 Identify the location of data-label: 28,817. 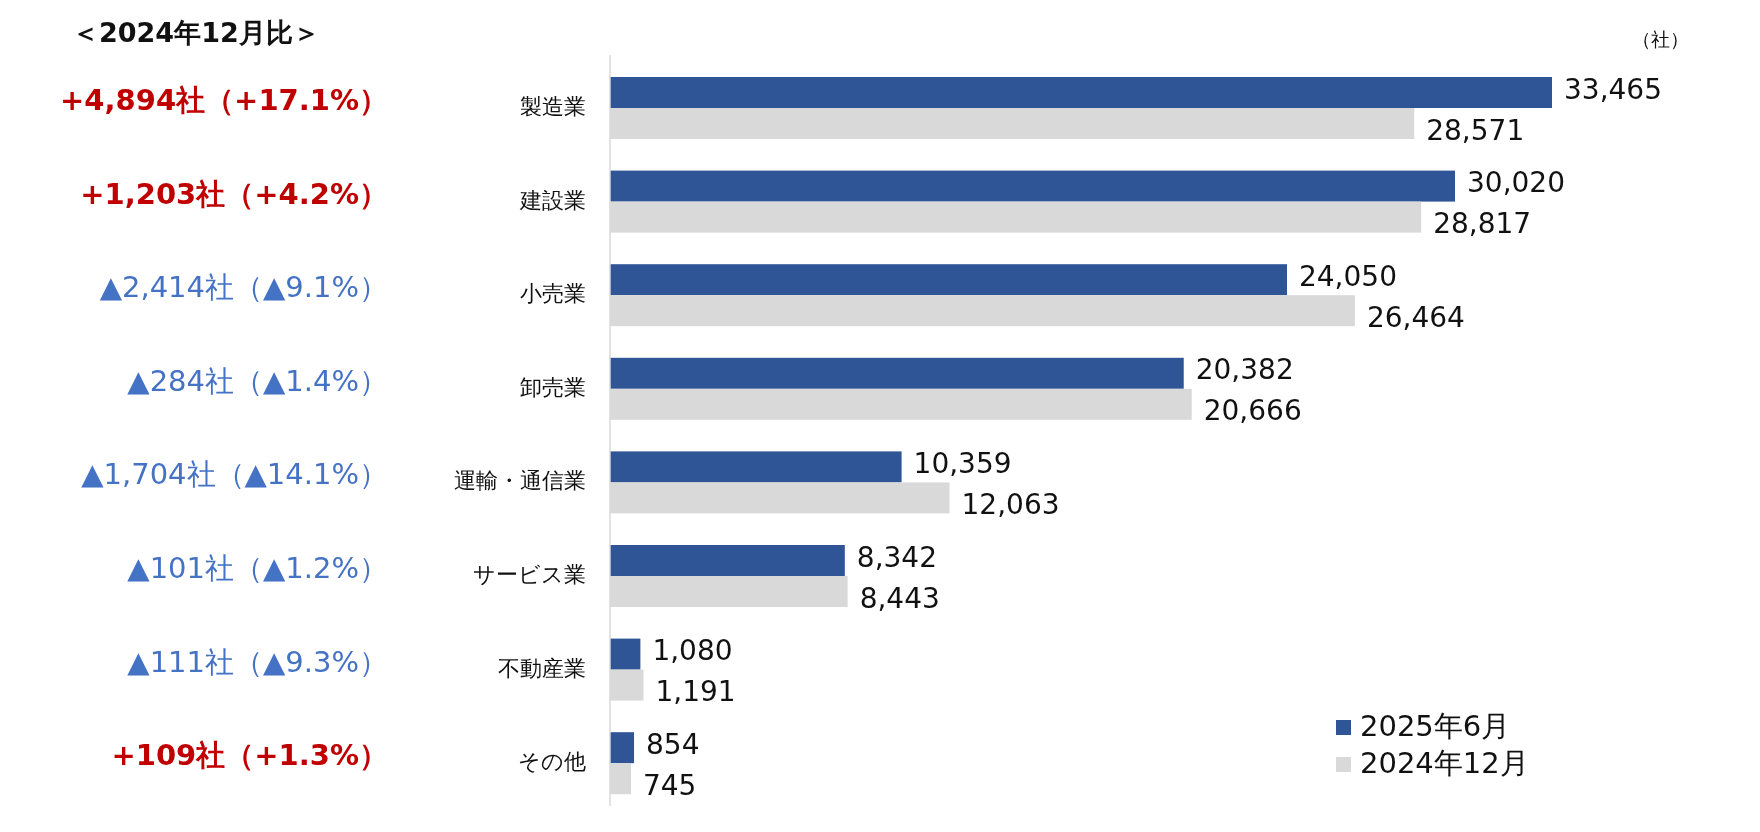
(1482, 224).